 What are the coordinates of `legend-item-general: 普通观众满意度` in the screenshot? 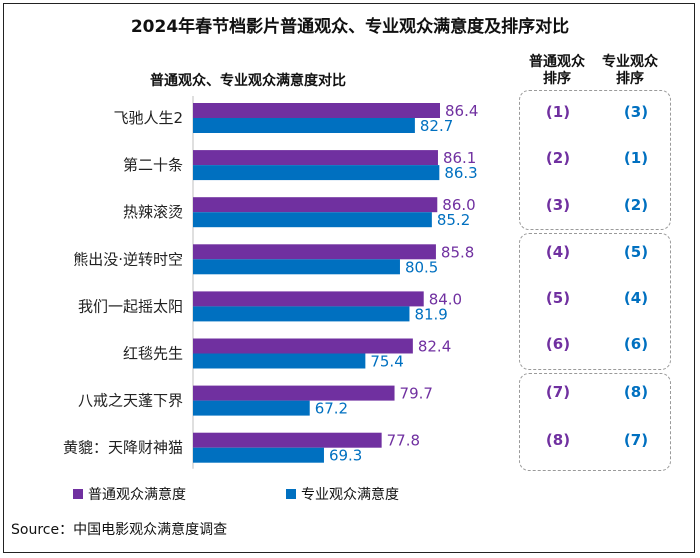 It's located at (129, 494).